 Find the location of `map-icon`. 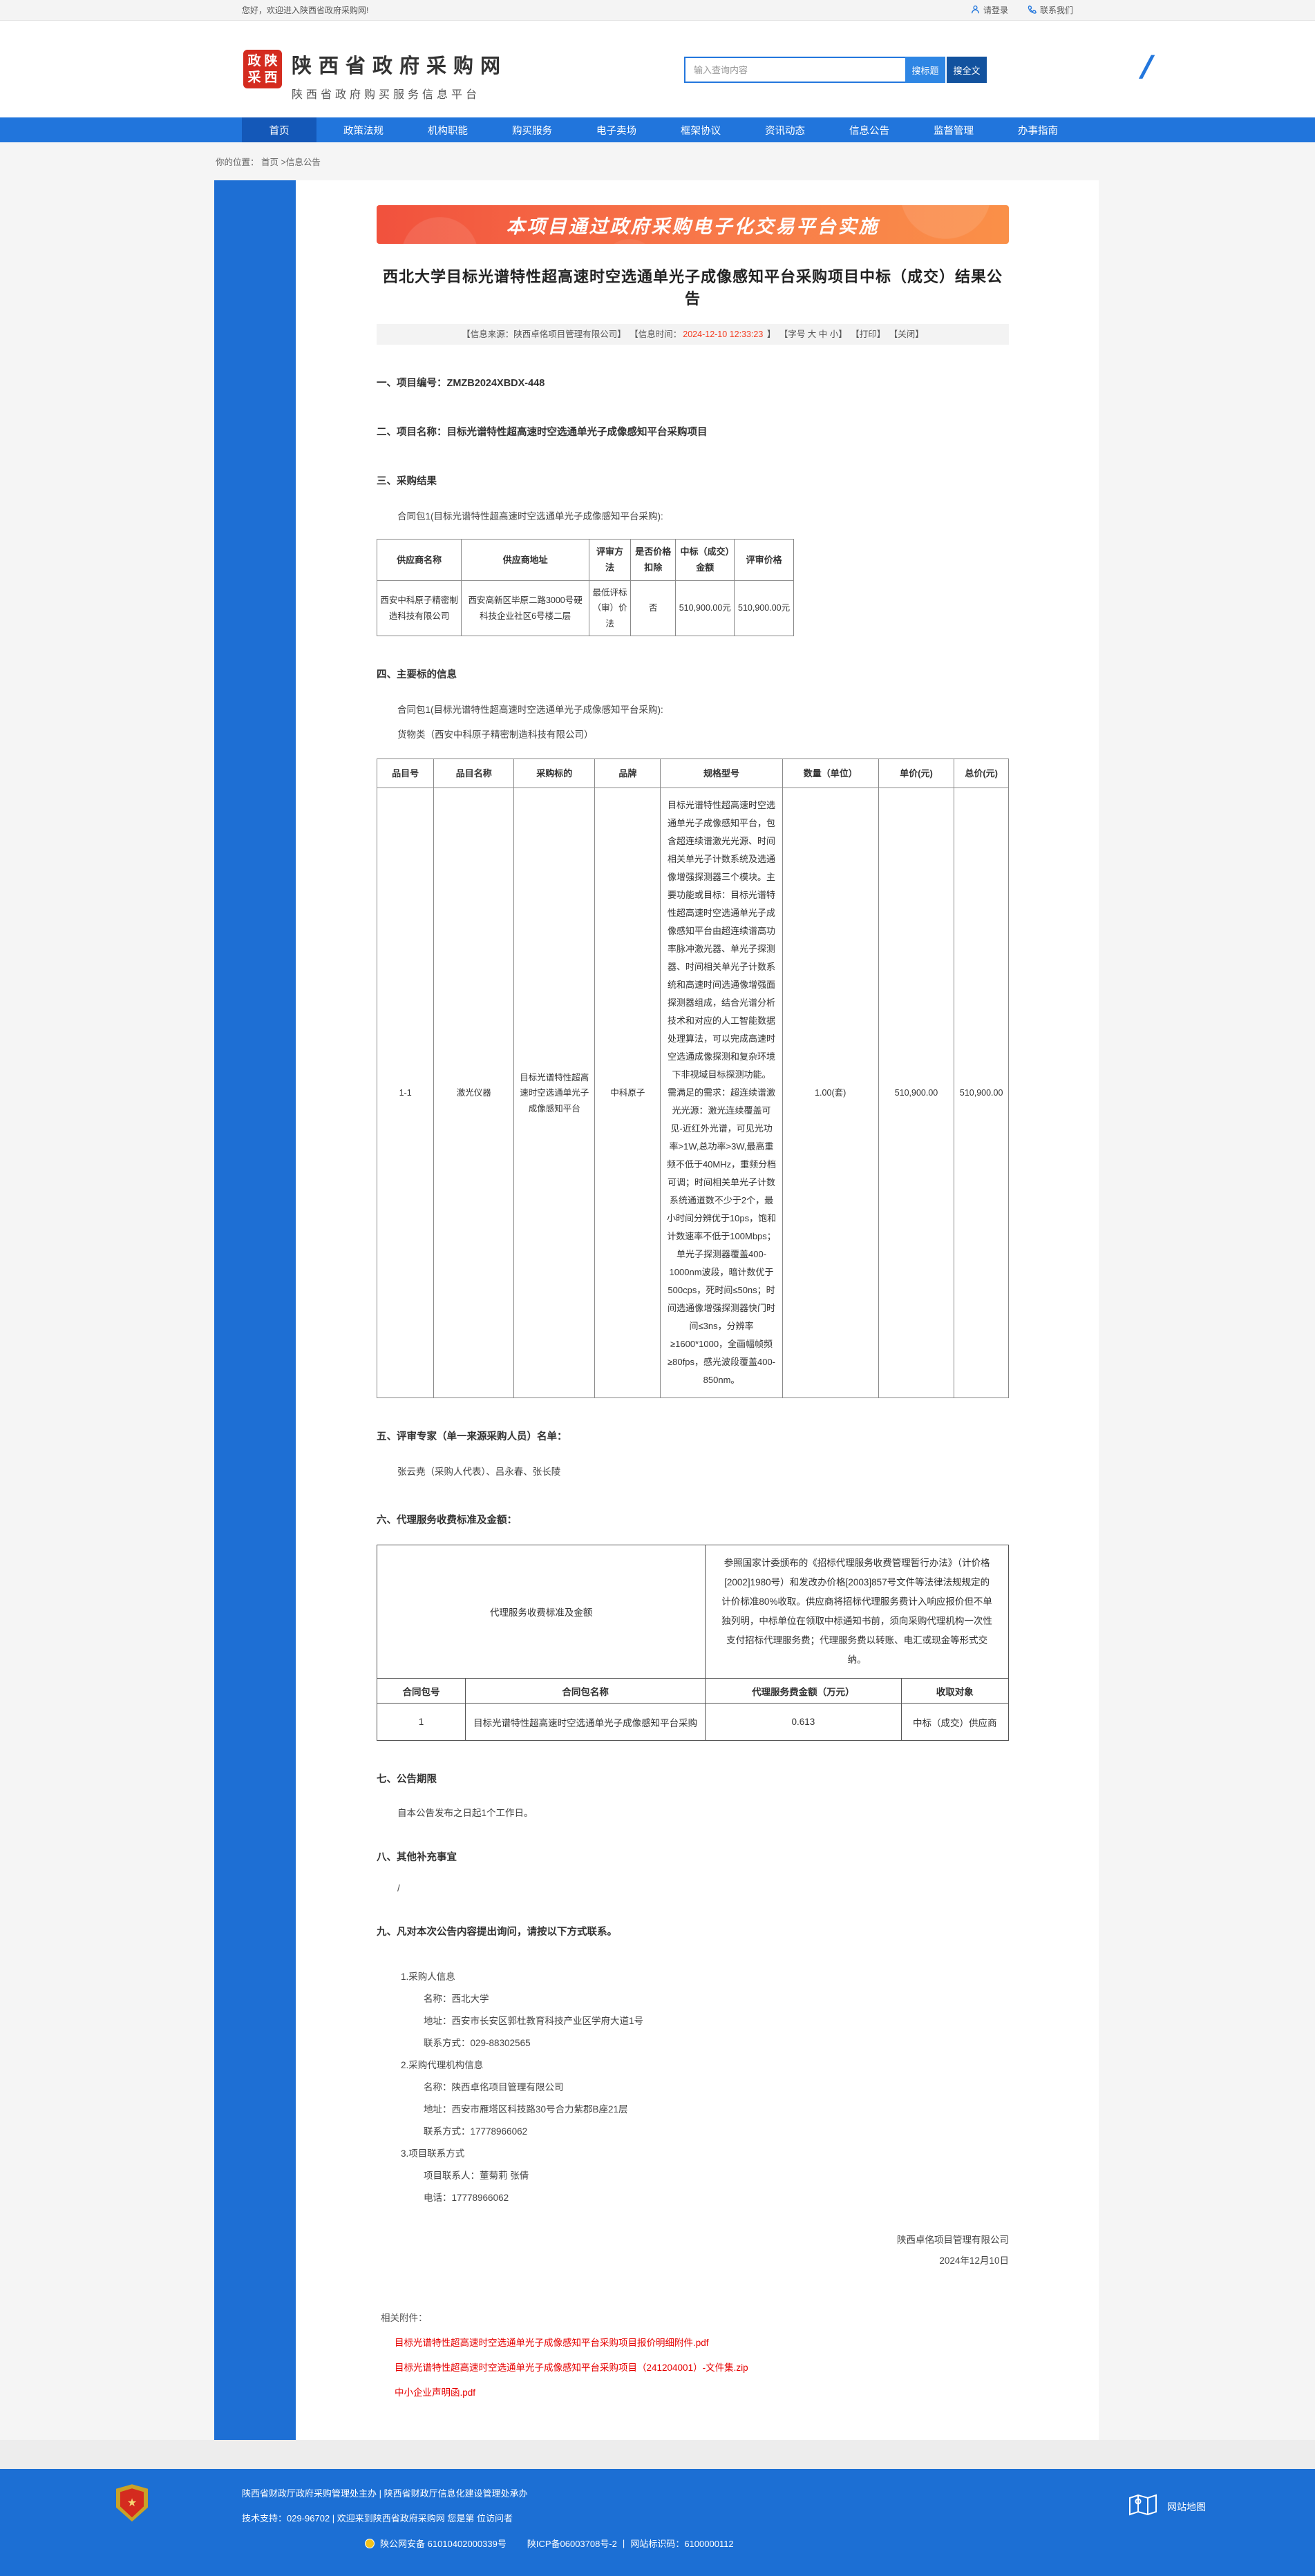

map-icon is located at coordinates (1142, 2506).